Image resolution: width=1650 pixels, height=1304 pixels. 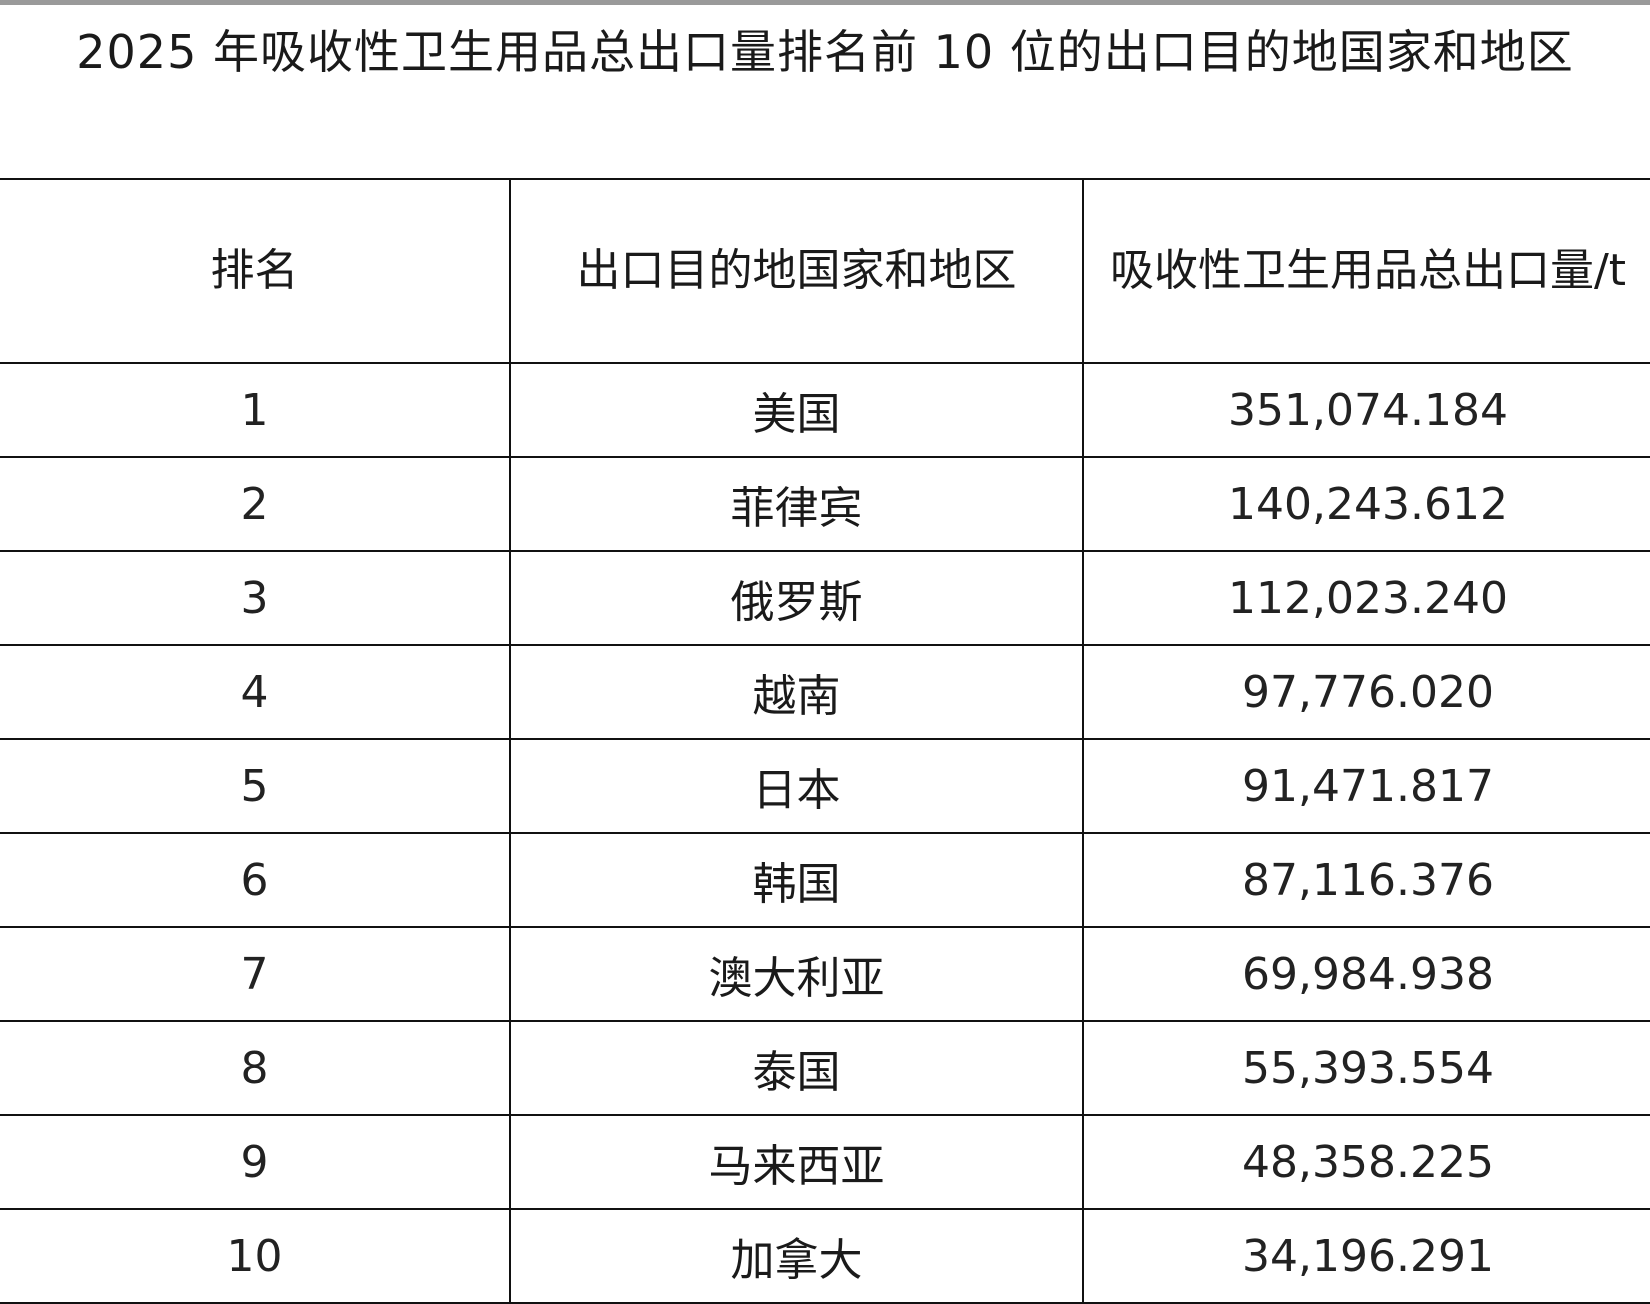 What do you see at coordinates (1366, 1256) in the screenshot?
I see `export-volume-cell: 34,196.291` at bounding box center [1366, 1256].